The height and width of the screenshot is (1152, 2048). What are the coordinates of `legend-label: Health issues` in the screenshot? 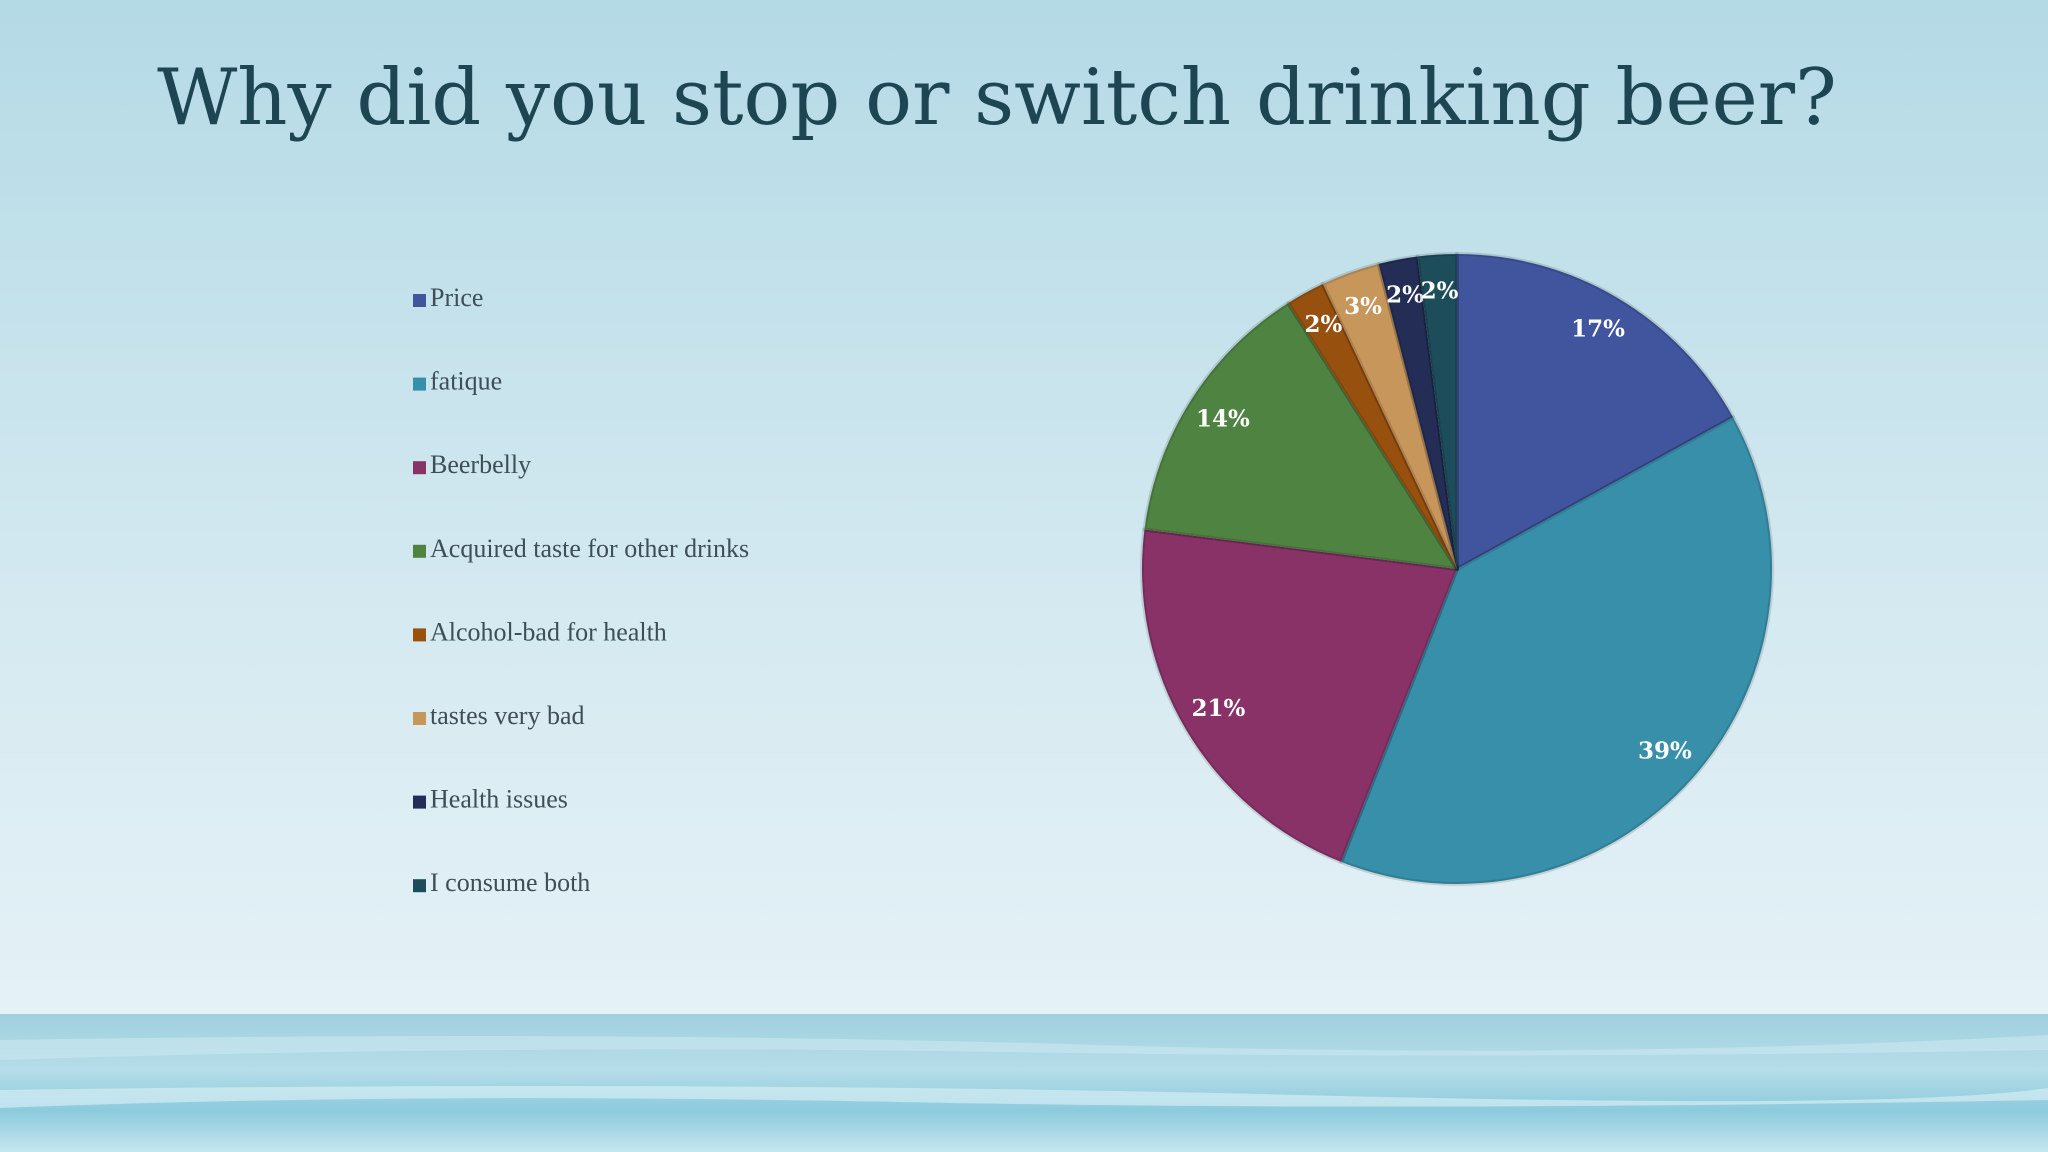 It's located at (499, 799).